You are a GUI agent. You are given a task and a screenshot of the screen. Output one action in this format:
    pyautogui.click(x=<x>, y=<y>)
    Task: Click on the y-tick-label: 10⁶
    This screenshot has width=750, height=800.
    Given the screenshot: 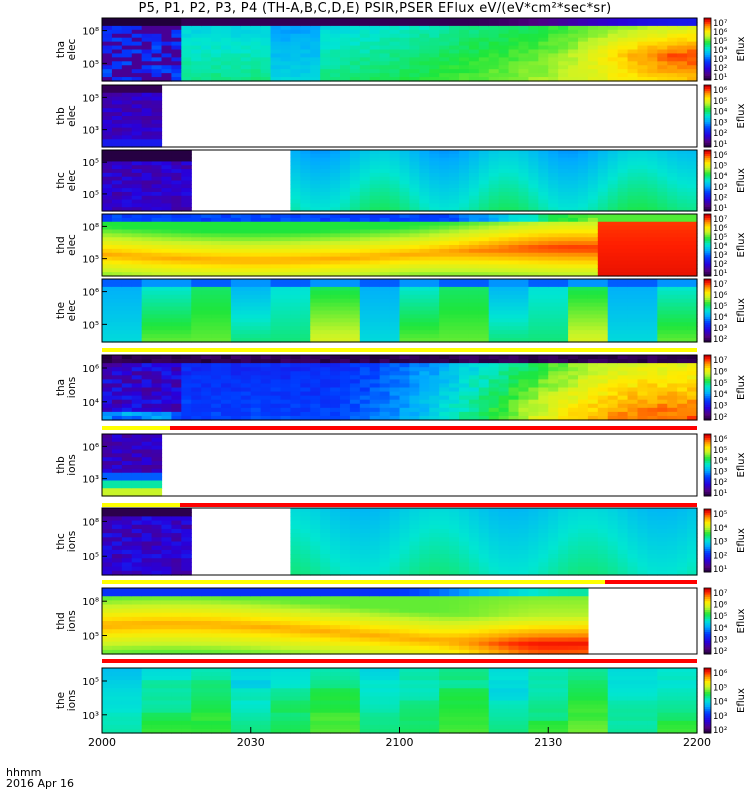 What is the action you would take?
    pyautogui.click(x=90, y=293)
    